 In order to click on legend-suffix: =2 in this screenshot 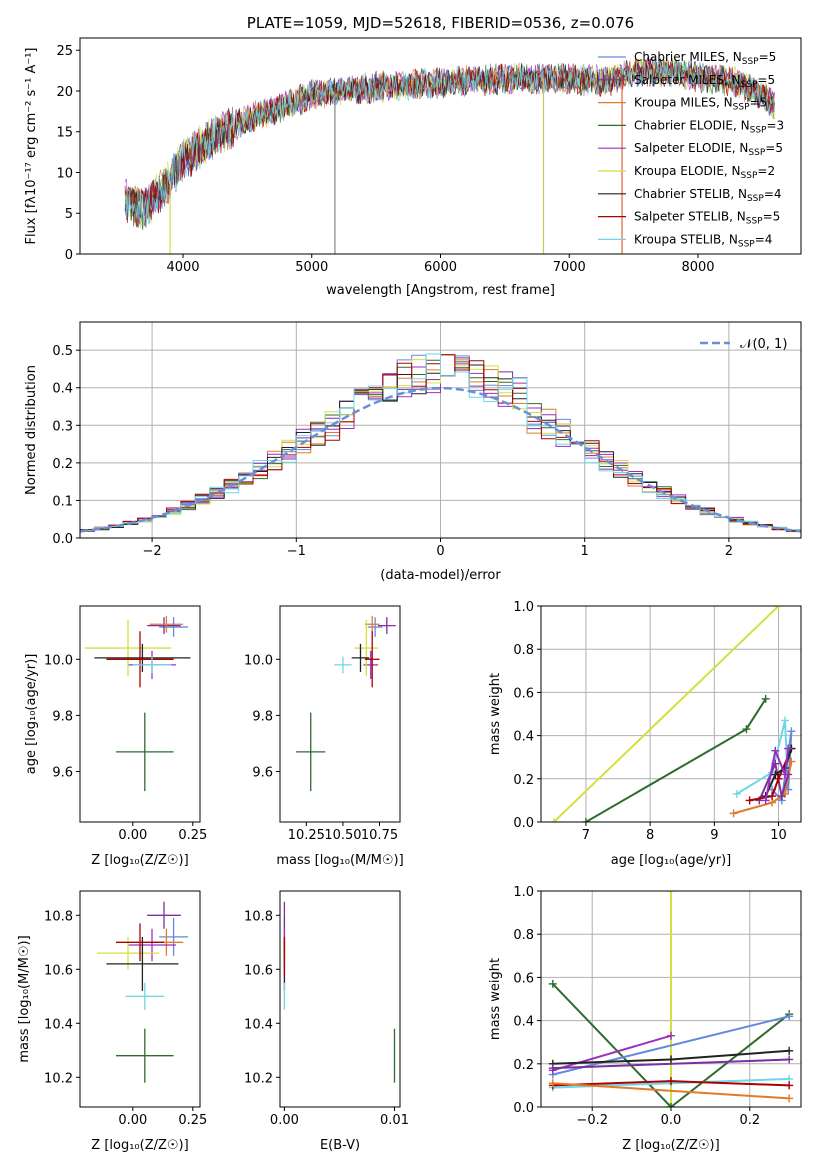, I will do `click(766, 171)`.